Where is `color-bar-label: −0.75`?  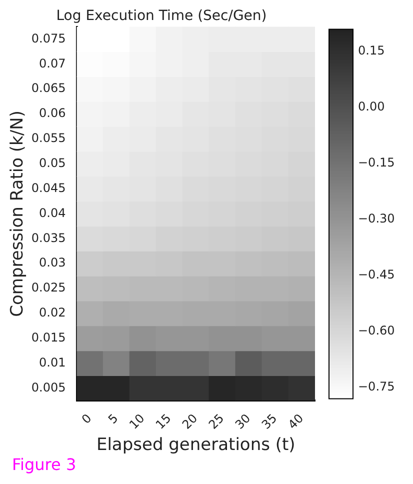
color-bar-label: −0.75 is located at coordinates (376, 387).